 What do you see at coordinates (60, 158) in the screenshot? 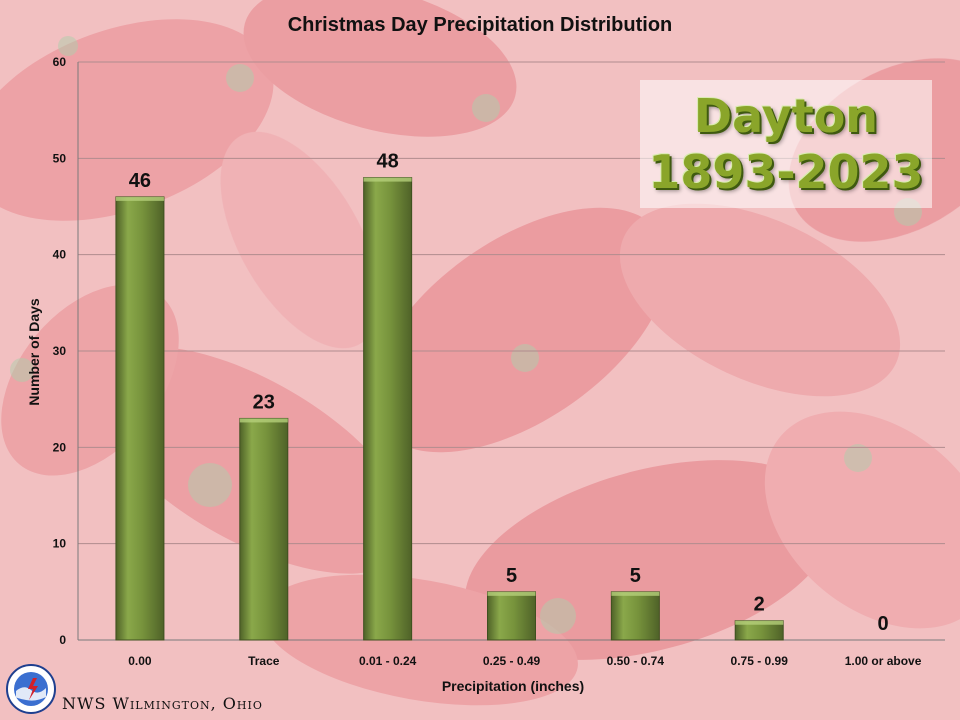
I see `y-tick-label: 50` at bounding box center [60, 158].